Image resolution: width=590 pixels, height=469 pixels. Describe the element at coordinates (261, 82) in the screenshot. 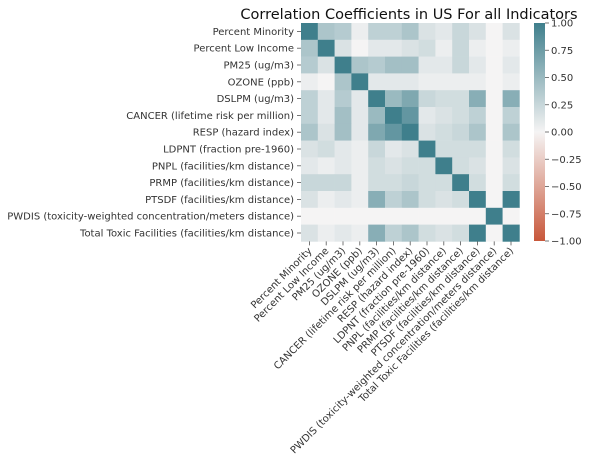

I see `y-tick-label: OZONE (ppb)` at that location.